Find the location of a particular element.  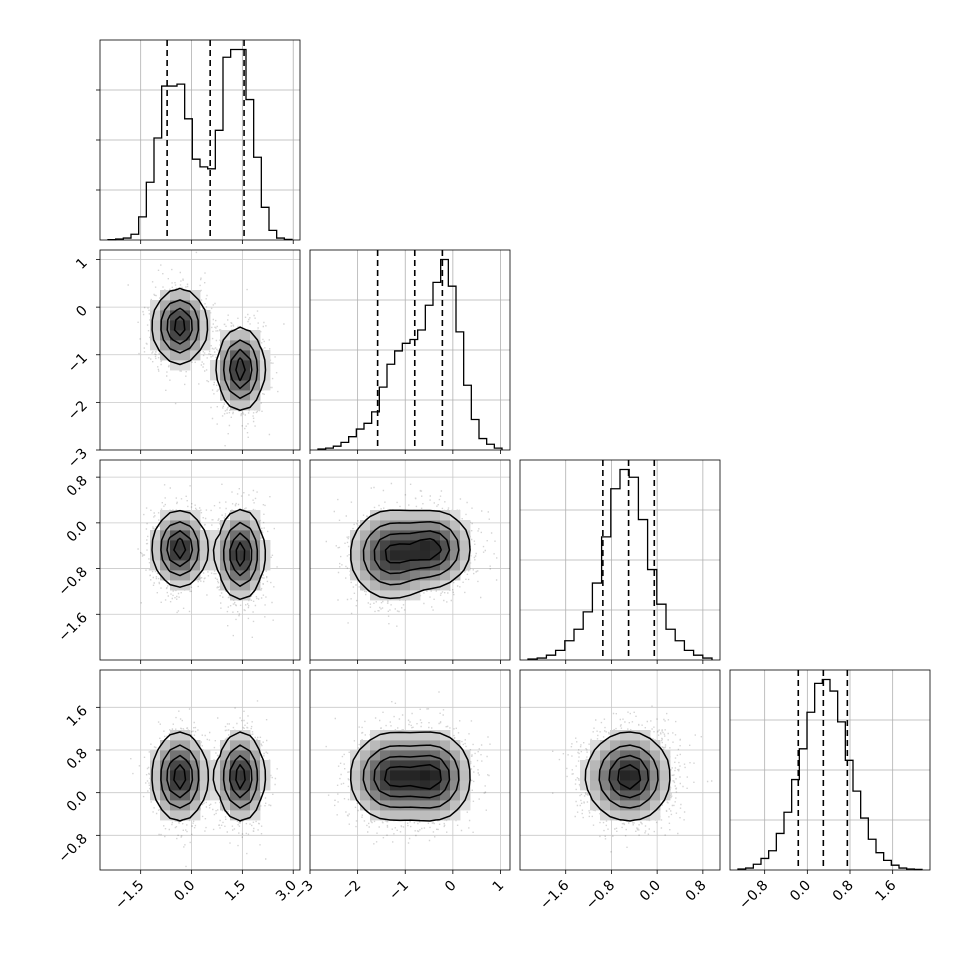

y-tick-label-3-2: 0.8 is located at coordinates (77, 759).